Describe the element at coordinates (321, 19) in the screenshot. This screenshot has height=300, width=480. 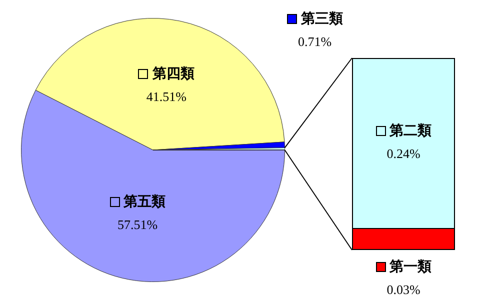
I see `legend-label: 第三類` at that location.